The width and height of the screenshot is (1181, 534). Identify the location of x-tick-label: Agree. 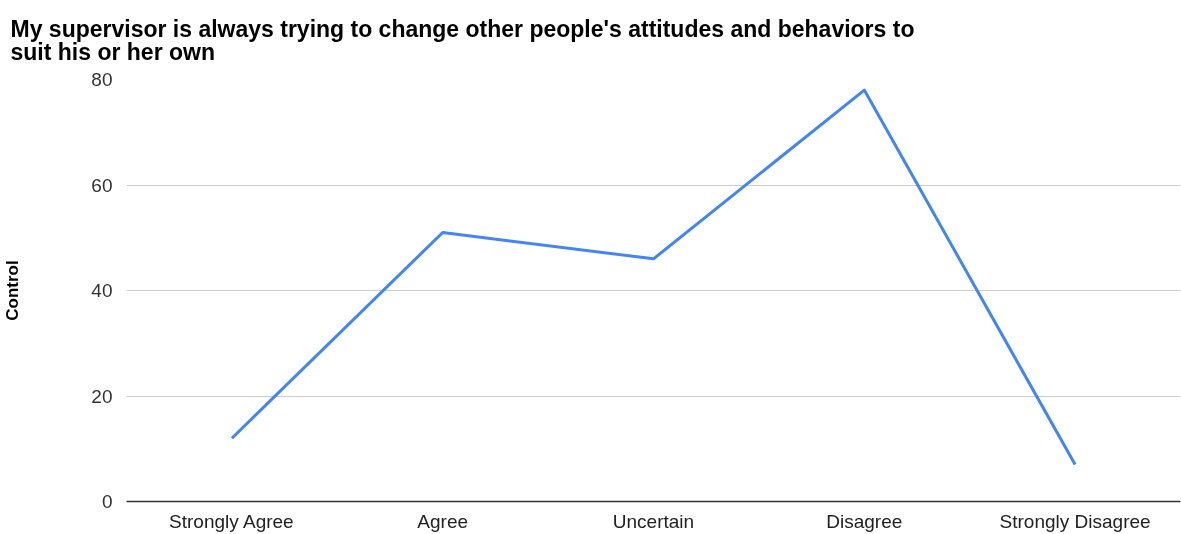
(443, 521).